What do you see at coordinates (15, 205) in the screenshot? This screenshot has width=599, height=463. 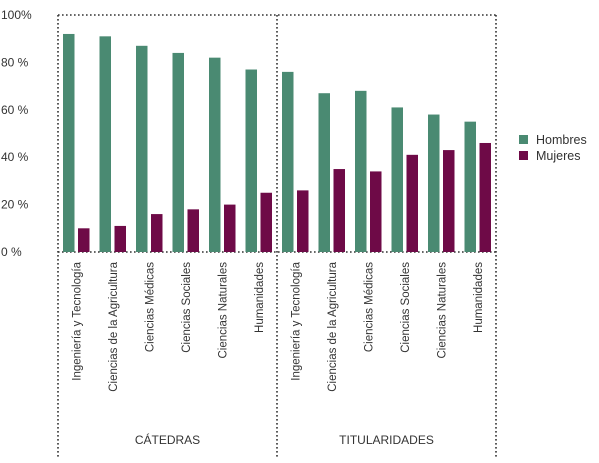 I see `y-tick-label: 20 %` at bounding box center [15, 205].